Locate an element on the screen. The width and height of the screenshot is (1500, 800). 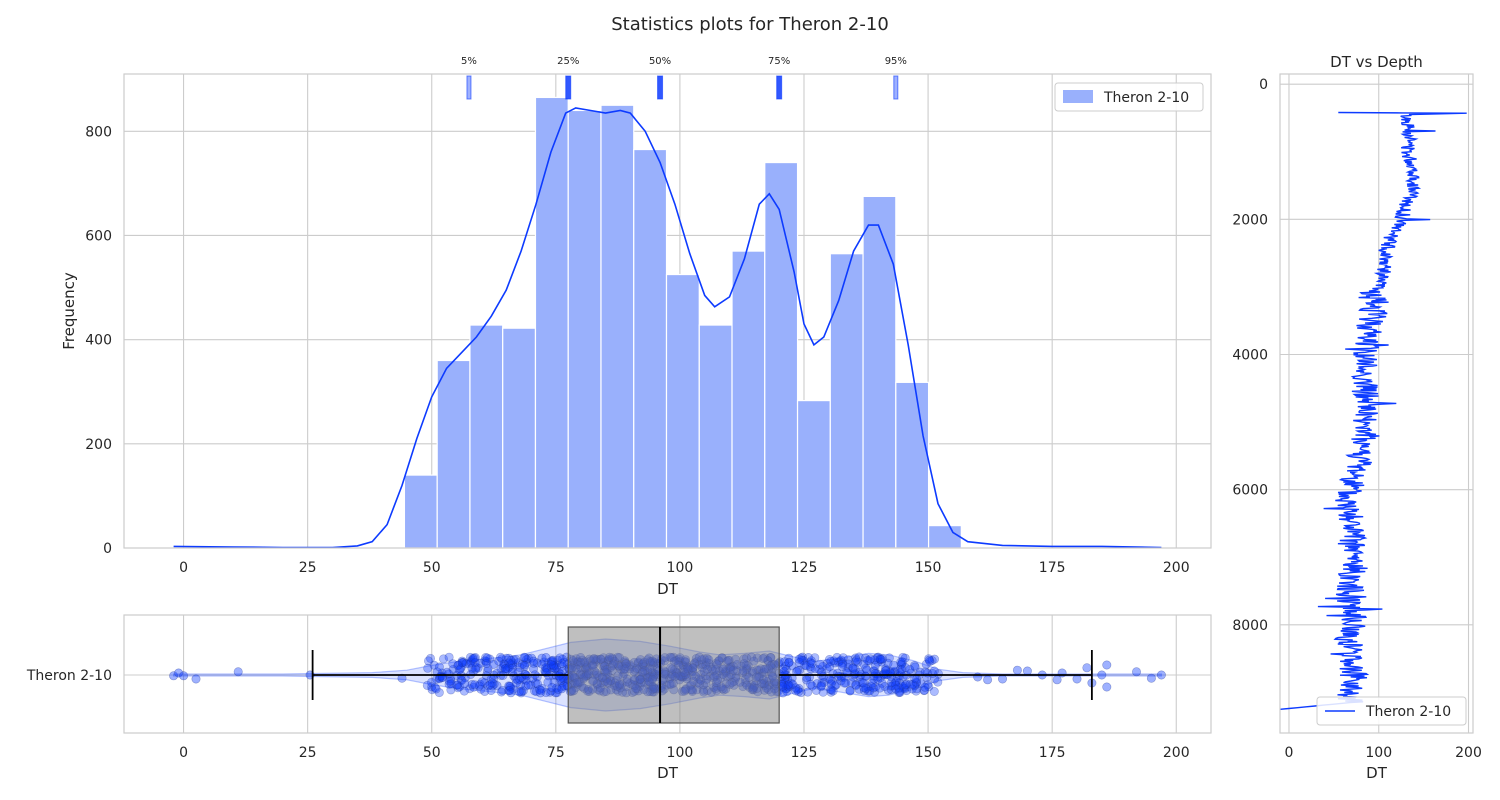
percentile-label: 25% is located at coordinates (568, 61).